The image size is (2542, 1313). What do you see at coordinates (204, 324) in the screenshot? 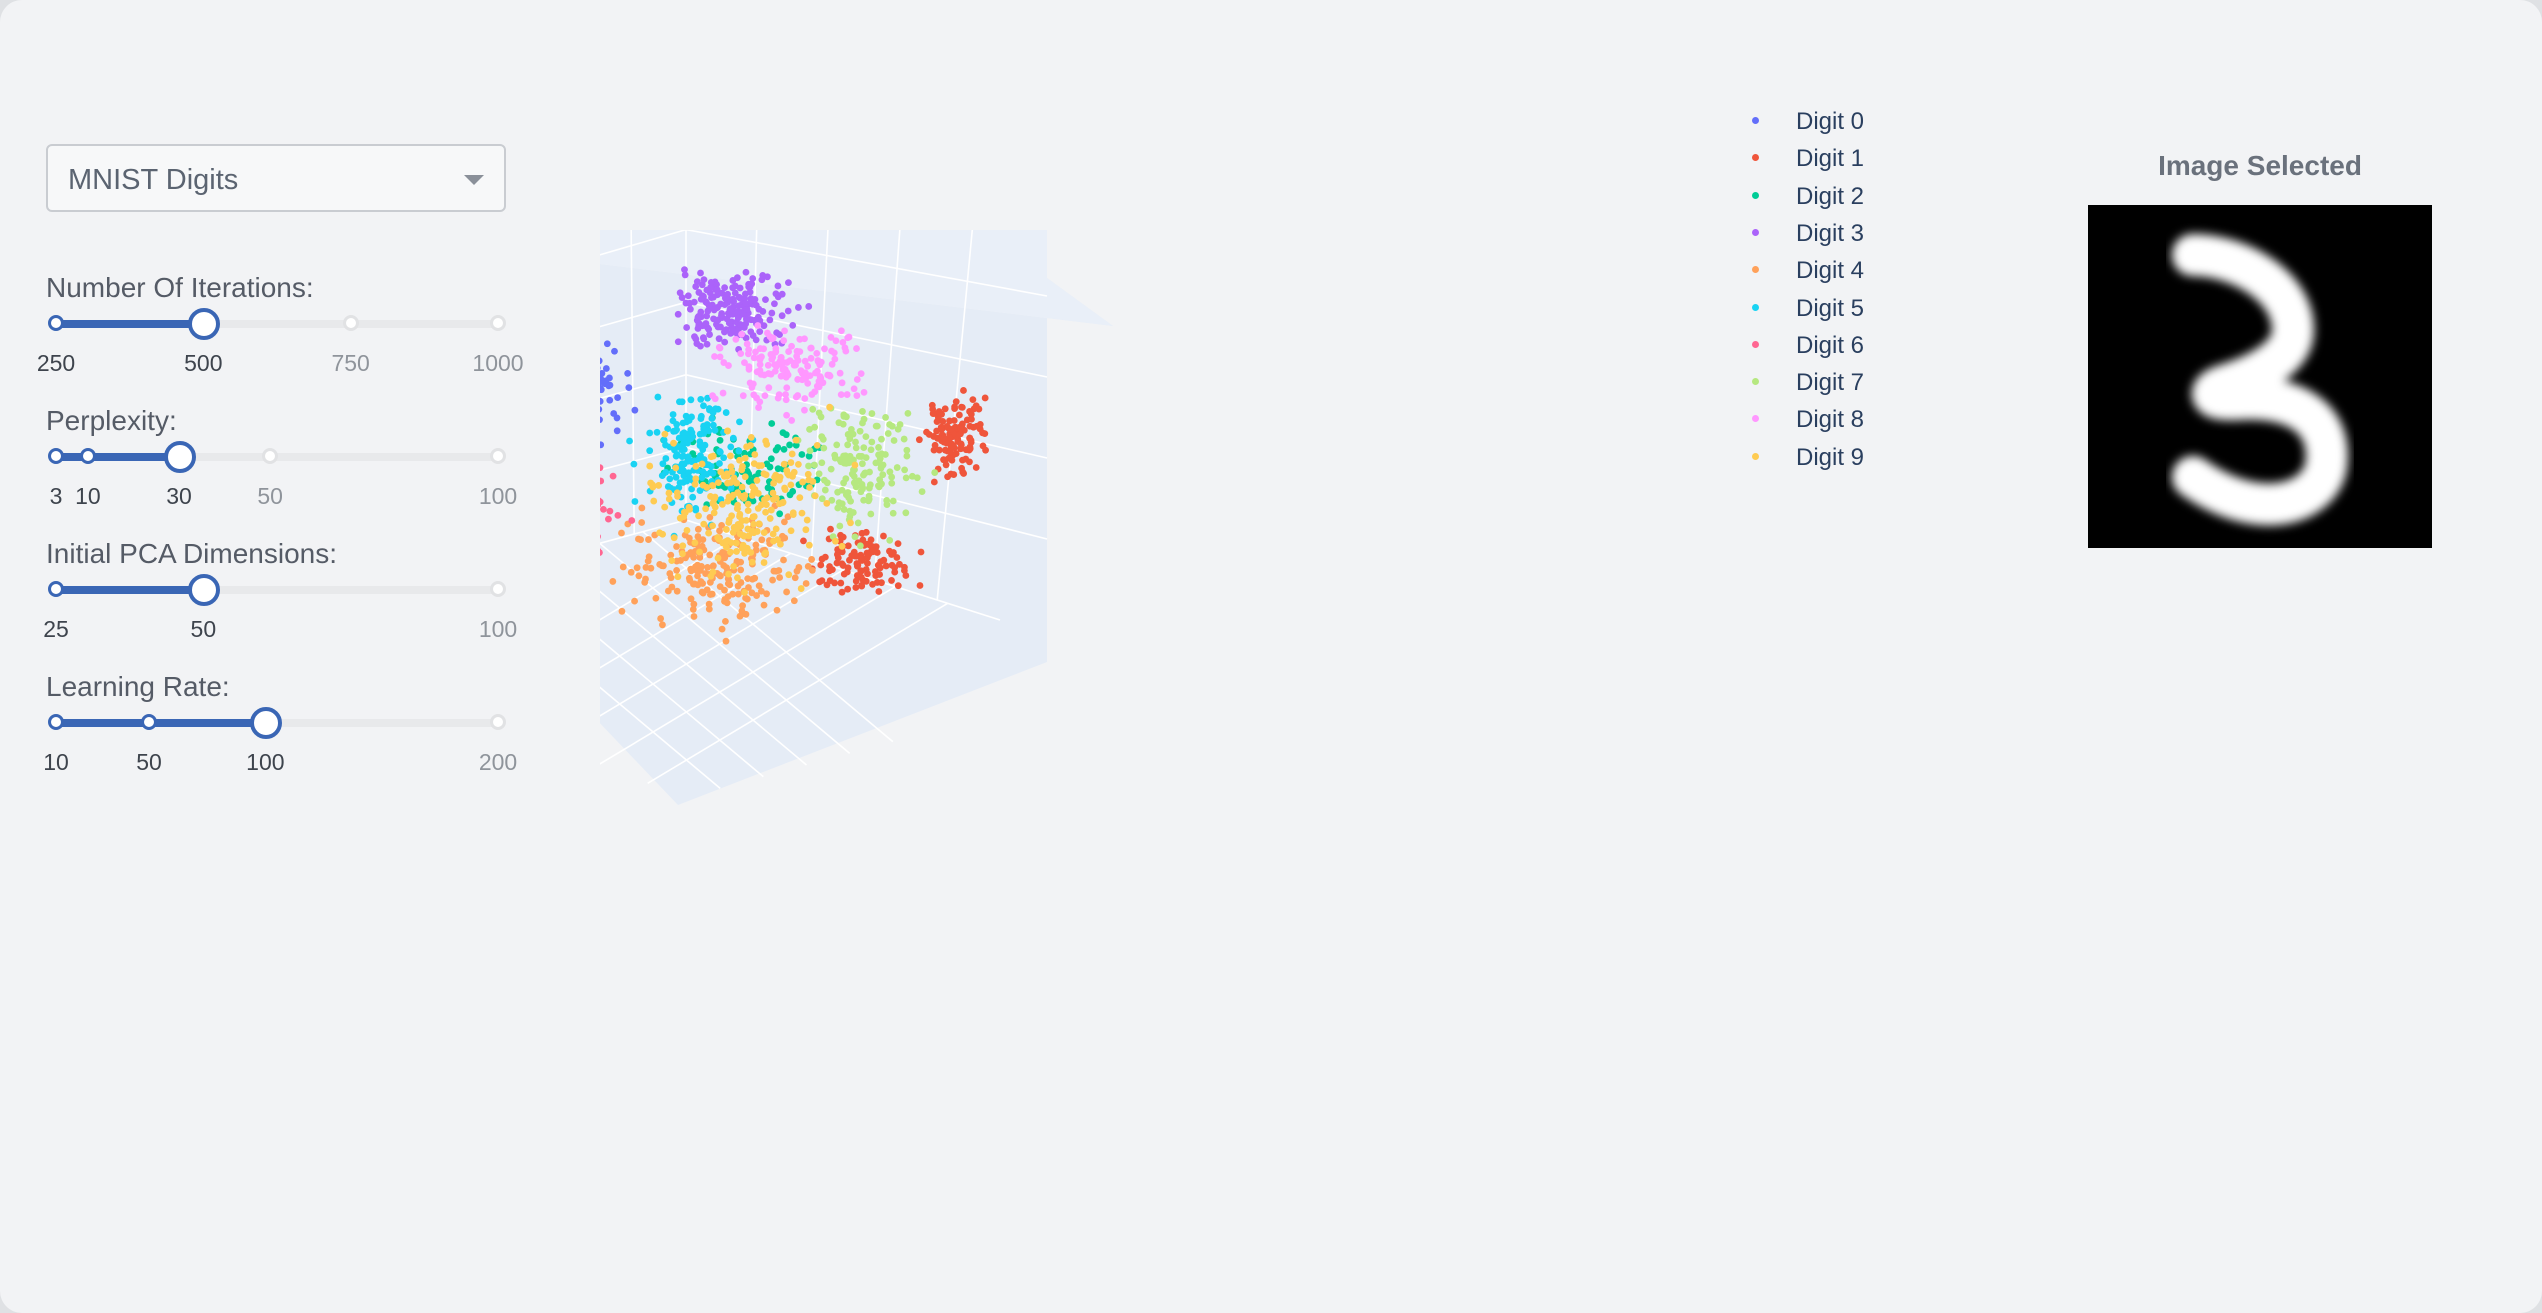
I see `slider-handle` at bounding box center [204, 324].